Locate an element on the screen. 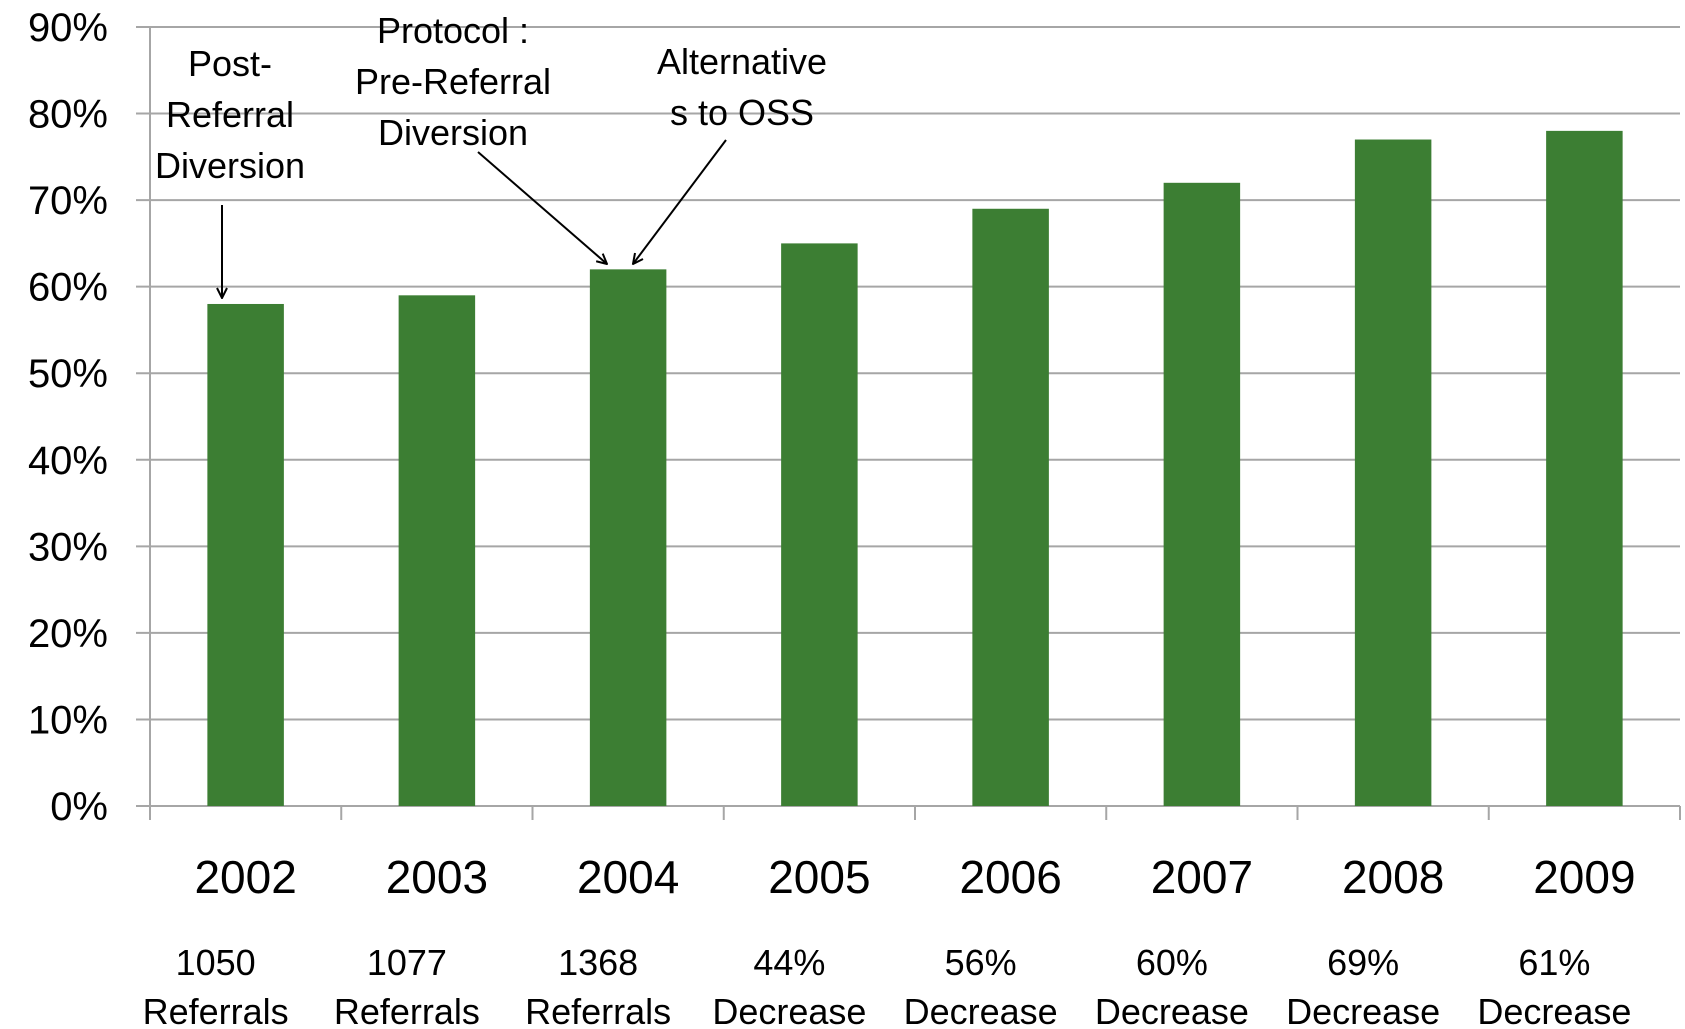  bar-2002 is located at coordinates (245, 554).